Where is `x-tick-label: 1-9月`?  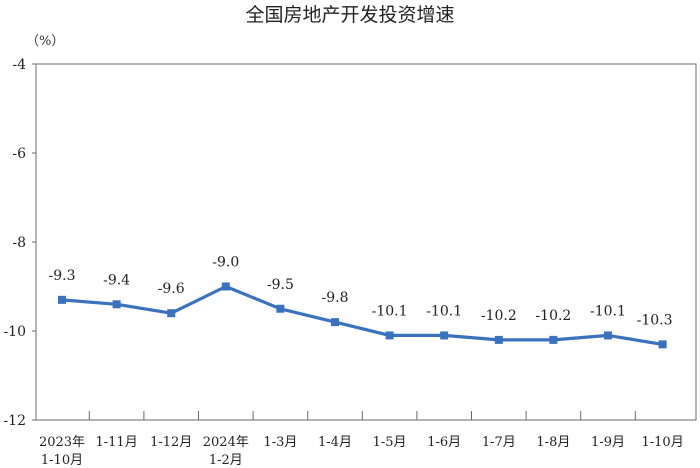
x-tick-label: 1-9月 is located at coordinates (608, 442).